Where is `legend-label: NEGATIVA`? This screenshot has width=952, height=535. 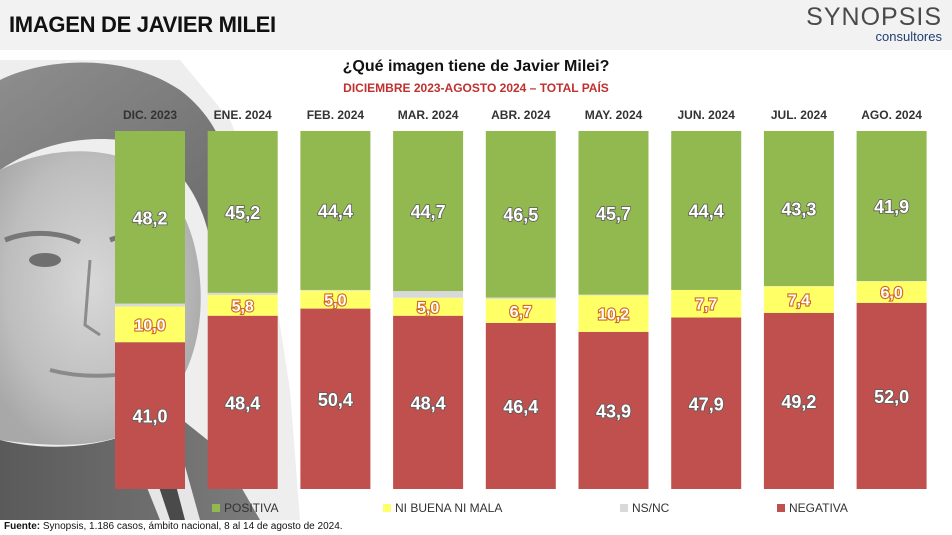
legend-label: NEGATIVA is located at coordinates (818, 508).